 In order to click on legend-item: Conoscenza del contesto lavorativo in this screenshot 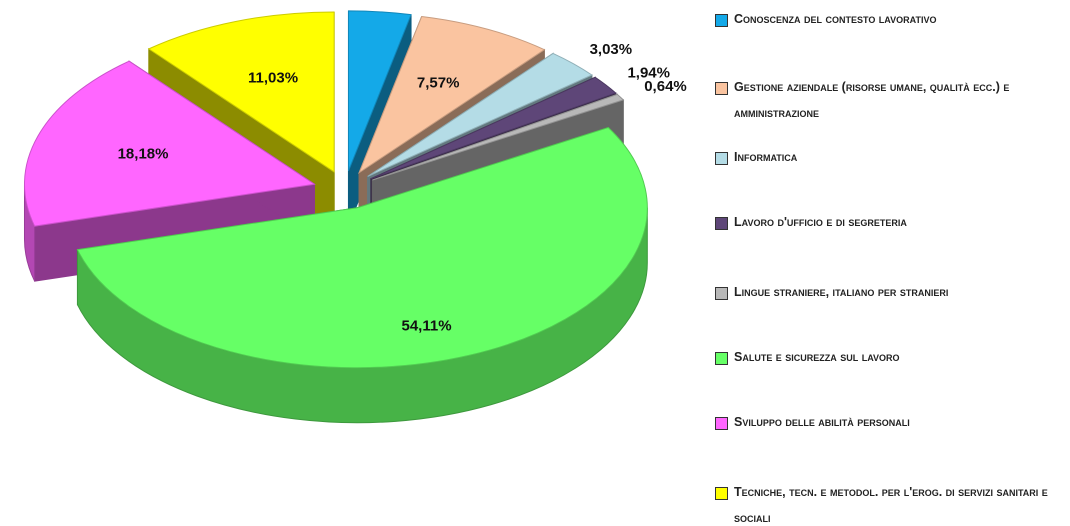, I will do `click(887, 22)`.